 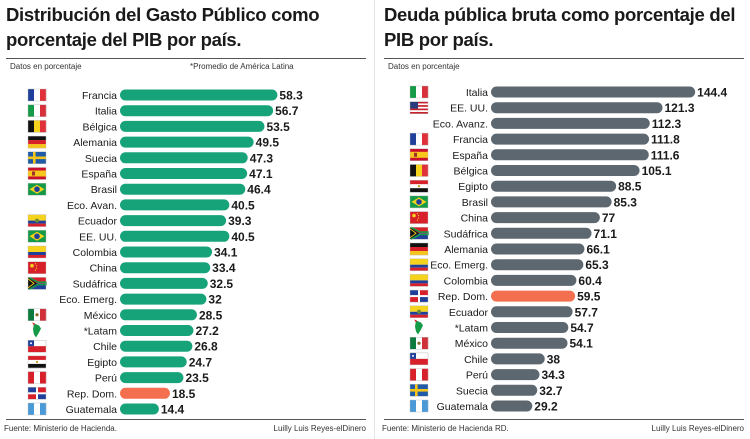 What do you see at coordinates (374, 219) in the screenshot?
I see `panel-divider` at bounding box center [374, 219].